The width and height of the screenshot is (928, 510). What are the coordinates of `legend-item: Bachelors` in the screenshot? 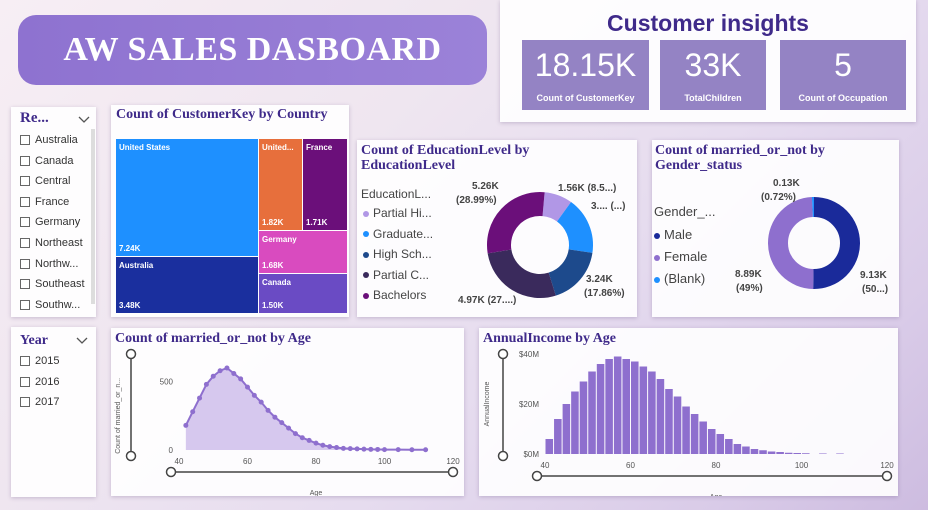 It's located at (394, 295).